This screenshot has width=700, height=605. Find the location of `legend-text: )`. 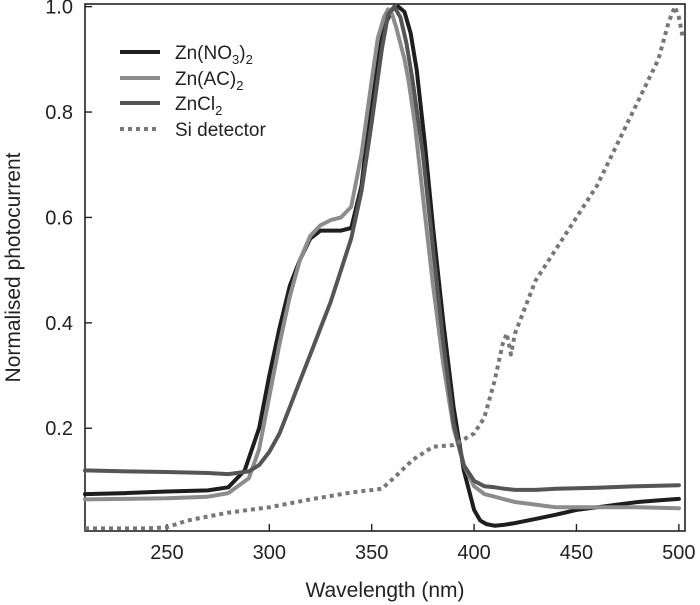

legend-text: ) is located at coordinates (242, 53).